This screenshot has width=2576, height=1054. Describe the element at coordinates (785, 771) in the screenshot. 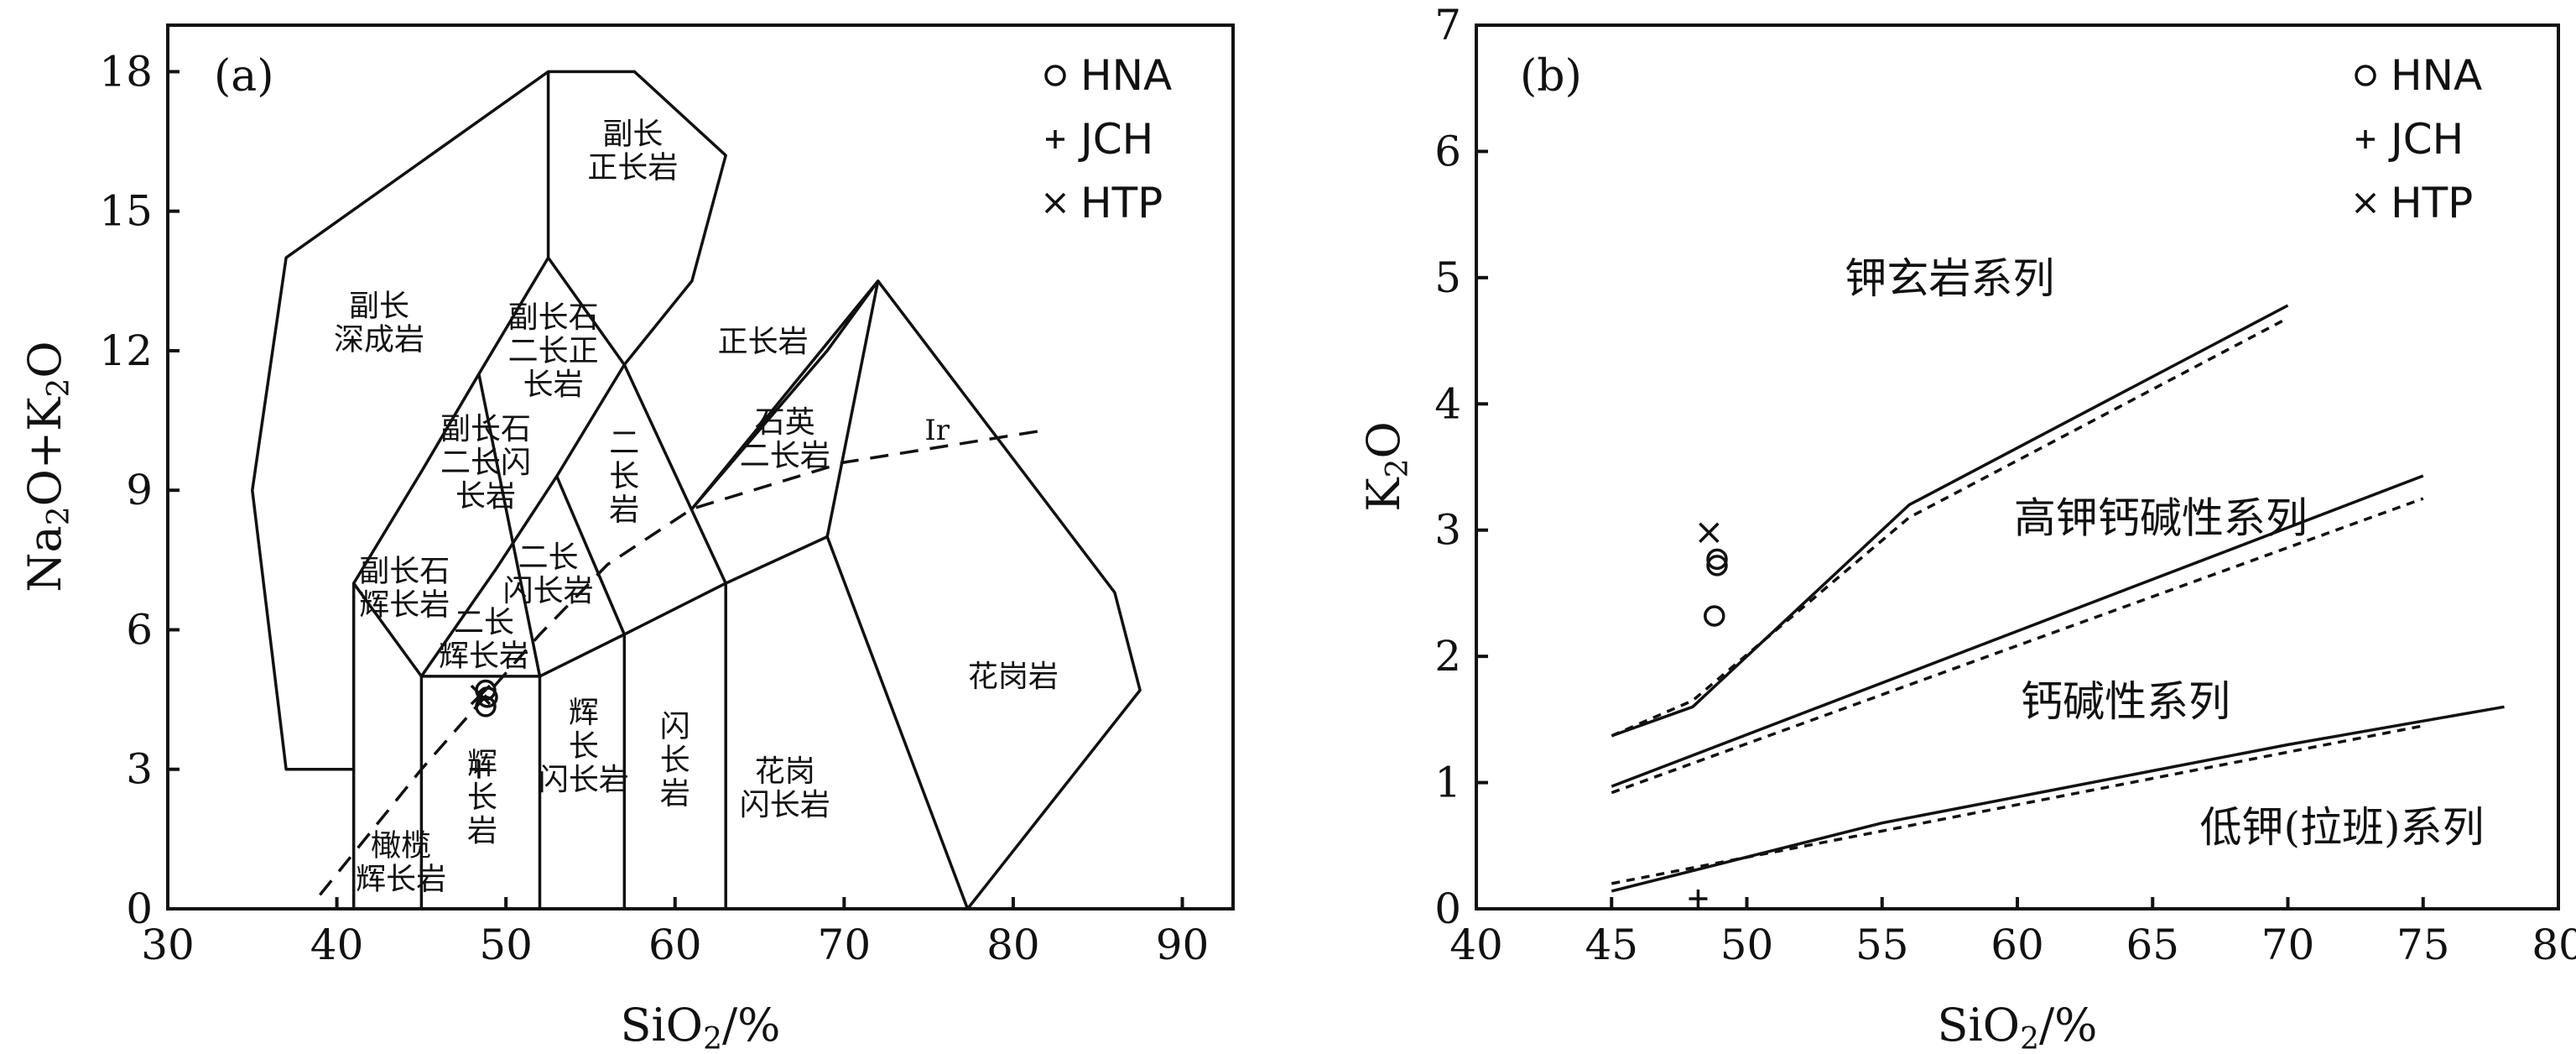

I see `region-label: 花岗` at that location.